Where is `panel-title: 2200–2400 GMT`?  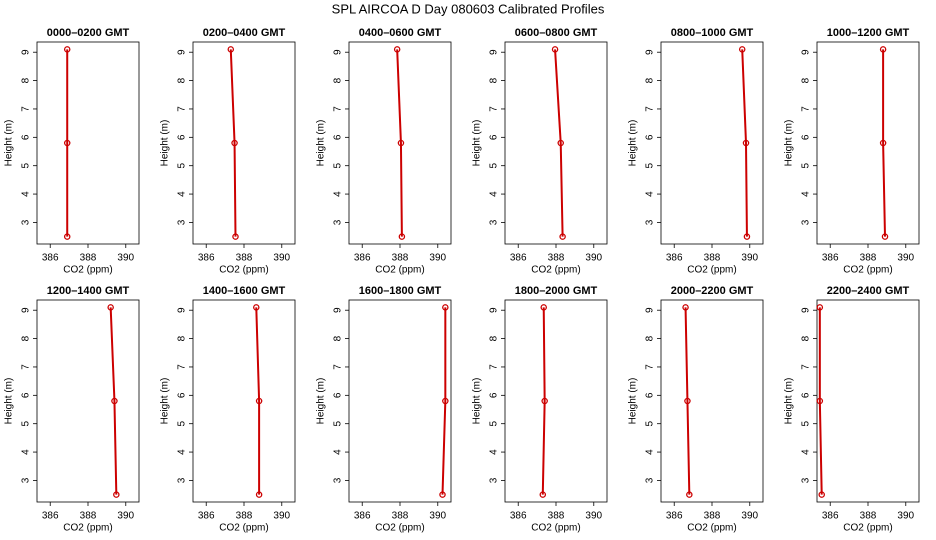 panel-title: 2200–2400 GMT is located at coordinates (868, 291).